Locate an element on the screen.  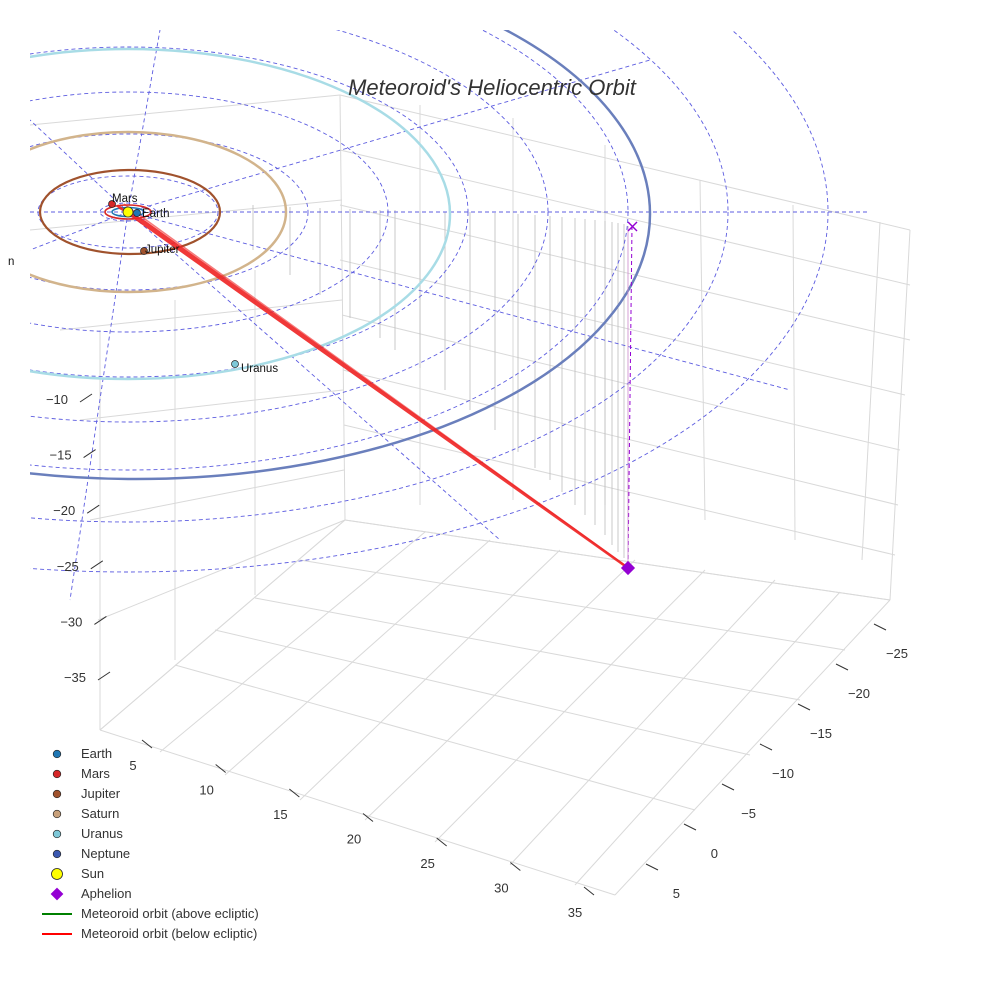
uranus-marker is located at coordinates (235, 364).